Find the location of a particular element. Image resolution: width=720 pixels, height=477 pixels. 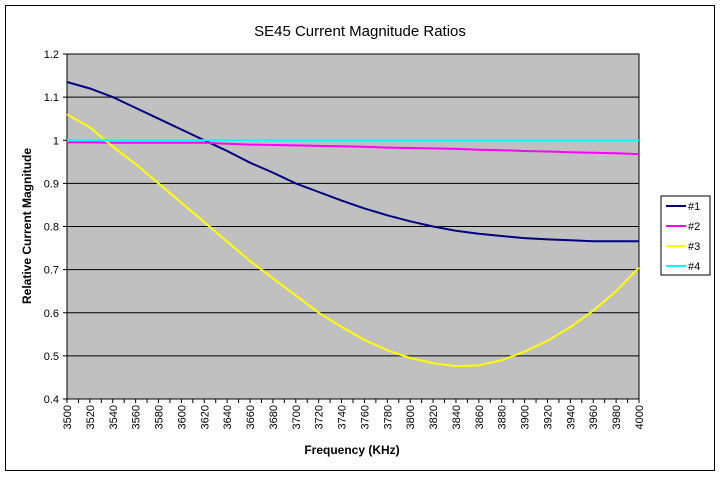

legend-box is located at coordinates (685, 235).